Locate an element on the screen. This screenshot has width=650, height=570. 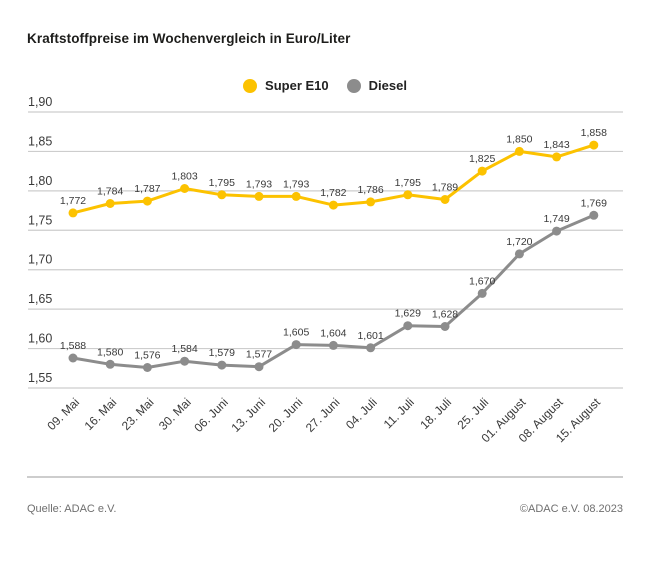
legend-item-super-e10: Super E10 is located at coordinates (286, 85).